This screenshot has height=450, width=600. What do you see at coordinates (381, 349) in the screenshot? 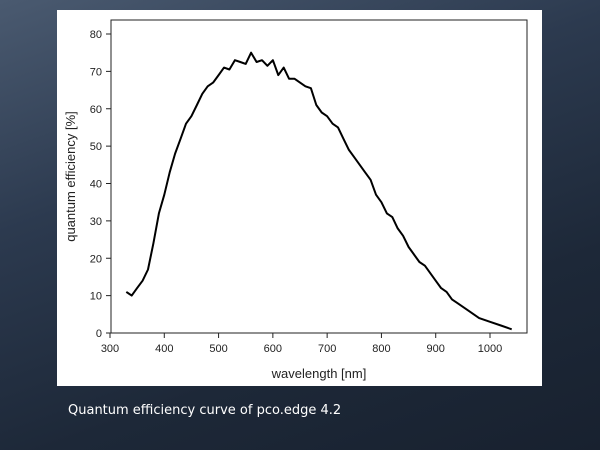
I see `x-tick-label: 800` at bounding box center [381, 349].